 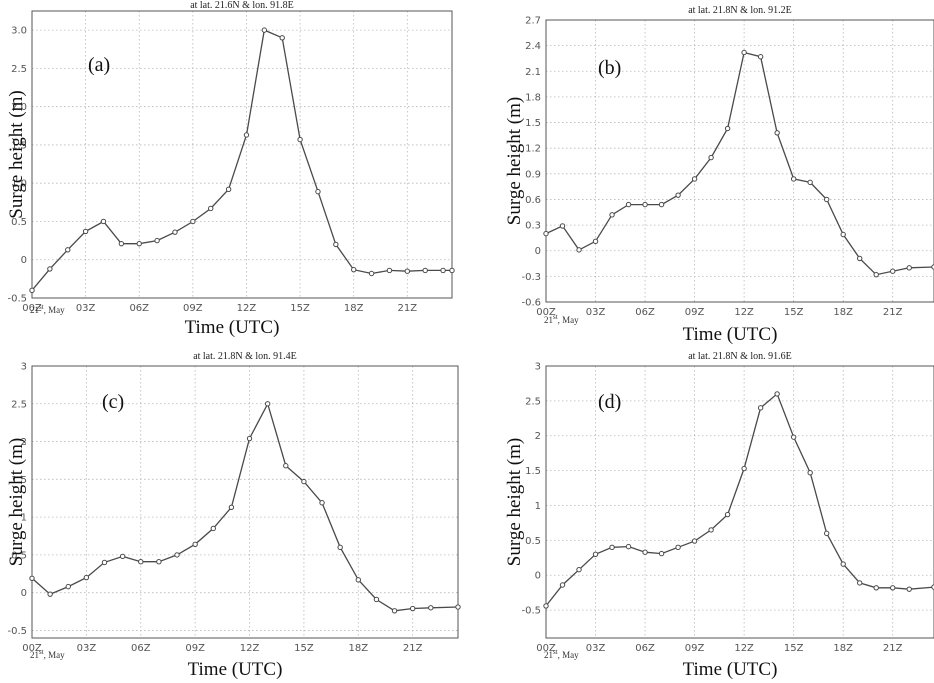 What do you see at coordinates (533, 174) in the screenshot?
I see `y-tick-label: 0.9` at bounding box center [533, 174].